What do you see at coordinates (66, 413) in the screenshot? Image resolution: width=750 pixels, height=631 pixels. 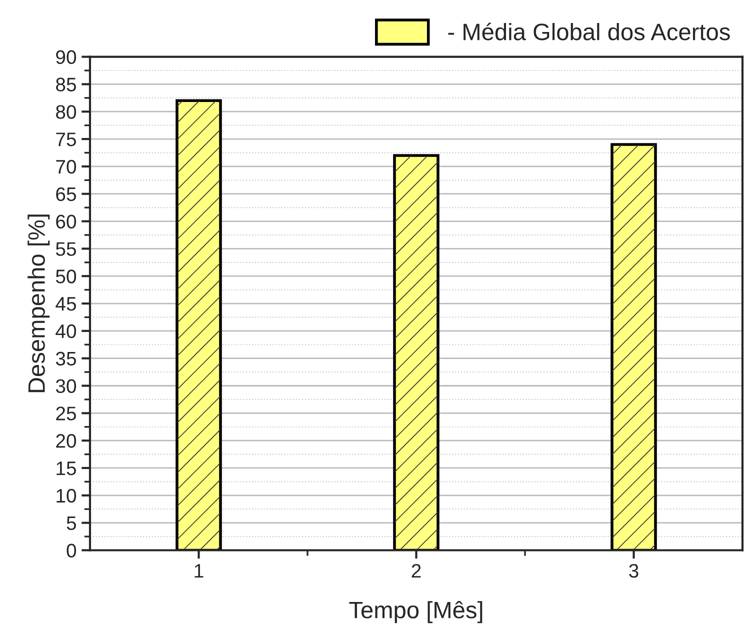 I see `y-tick-label: 25` at bounding box center [66, 413].